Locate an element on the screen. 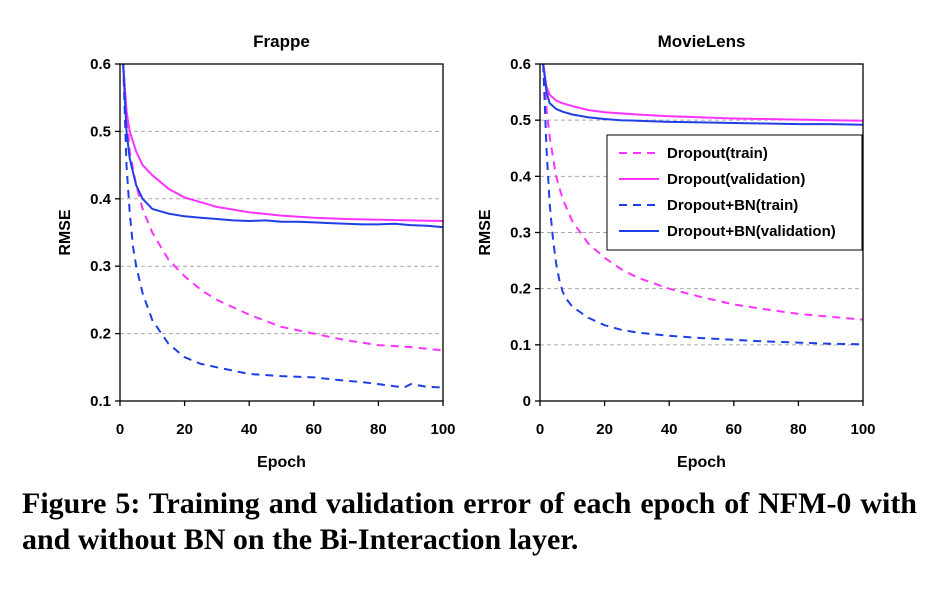  legend-entry-dropout-train: Dropout(train) is located at coordinates (717, 153).